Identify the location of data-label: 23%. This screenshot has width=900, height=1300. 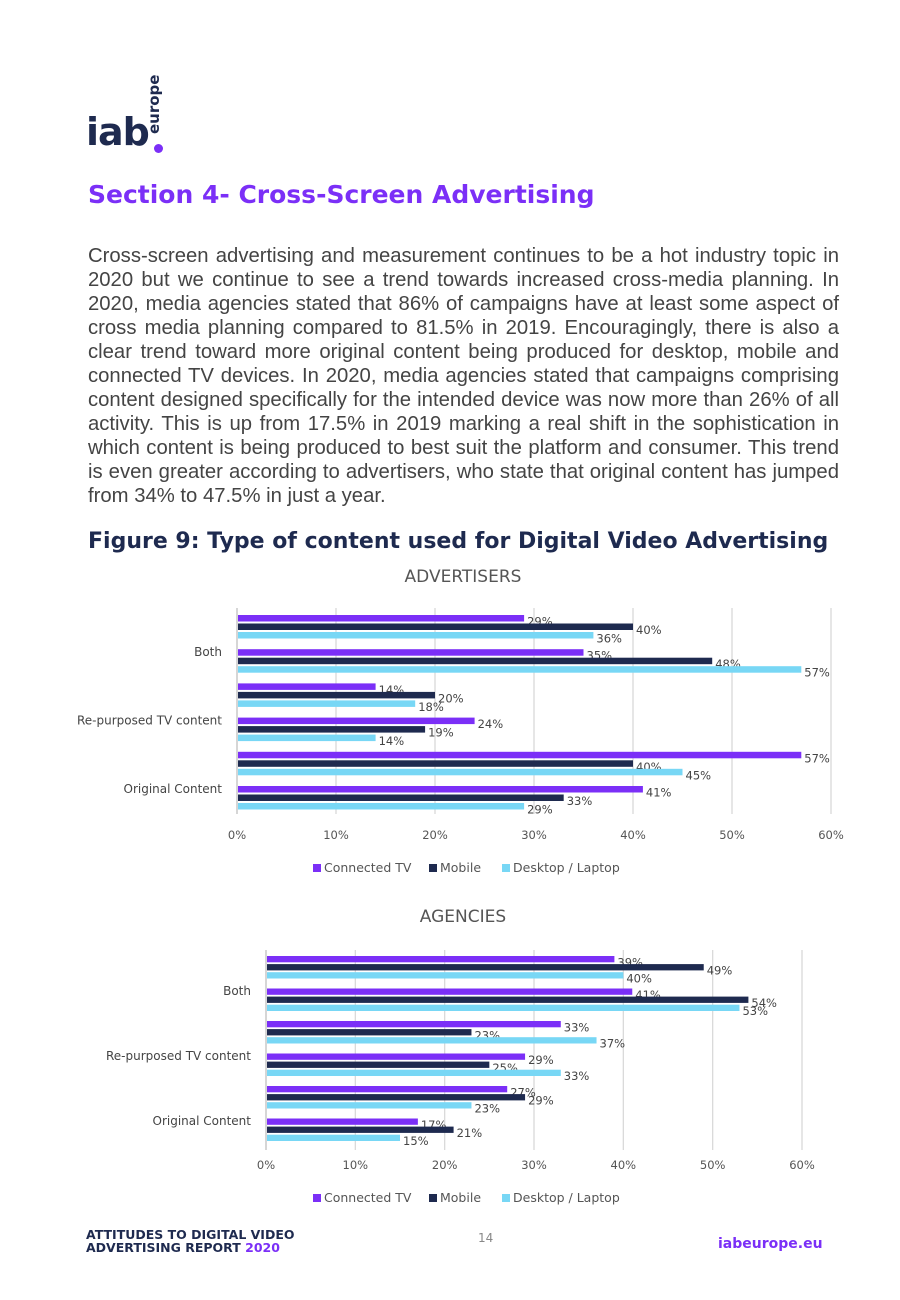
(487, 1109).